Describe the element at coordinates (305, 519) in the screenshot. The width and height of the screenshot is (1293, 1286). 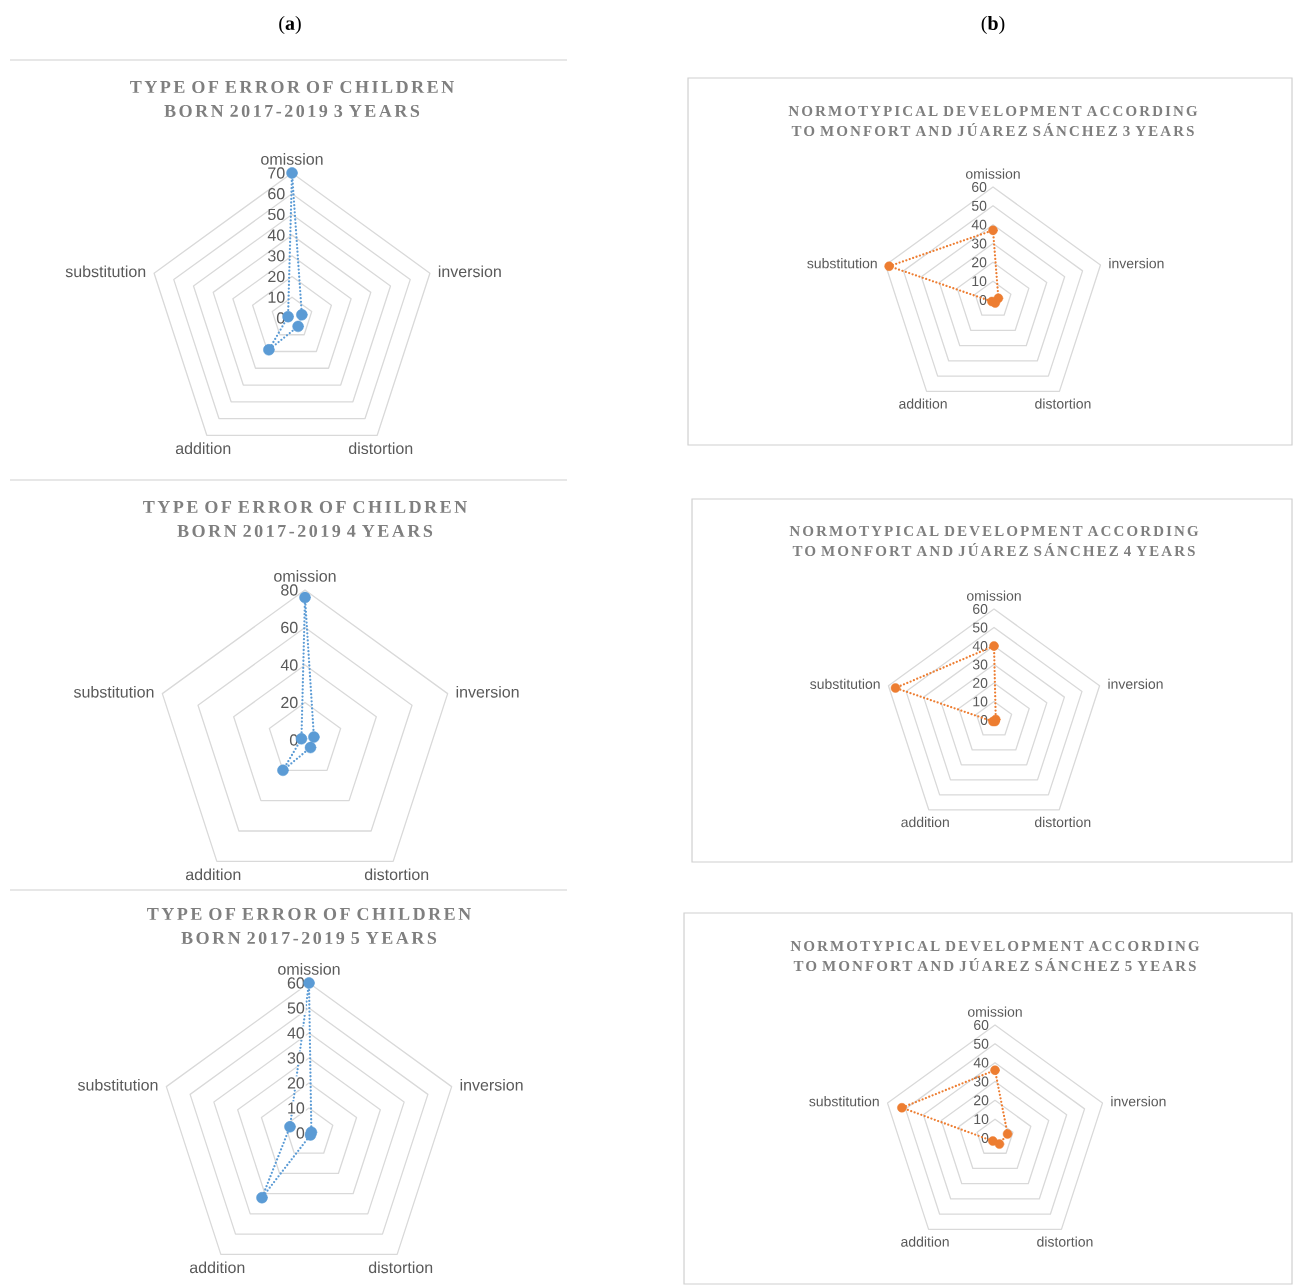
I see `chart-title: TYPE OF ERROR OF CHILDREN BORN 2017-2019 4 YEARS` at that location.